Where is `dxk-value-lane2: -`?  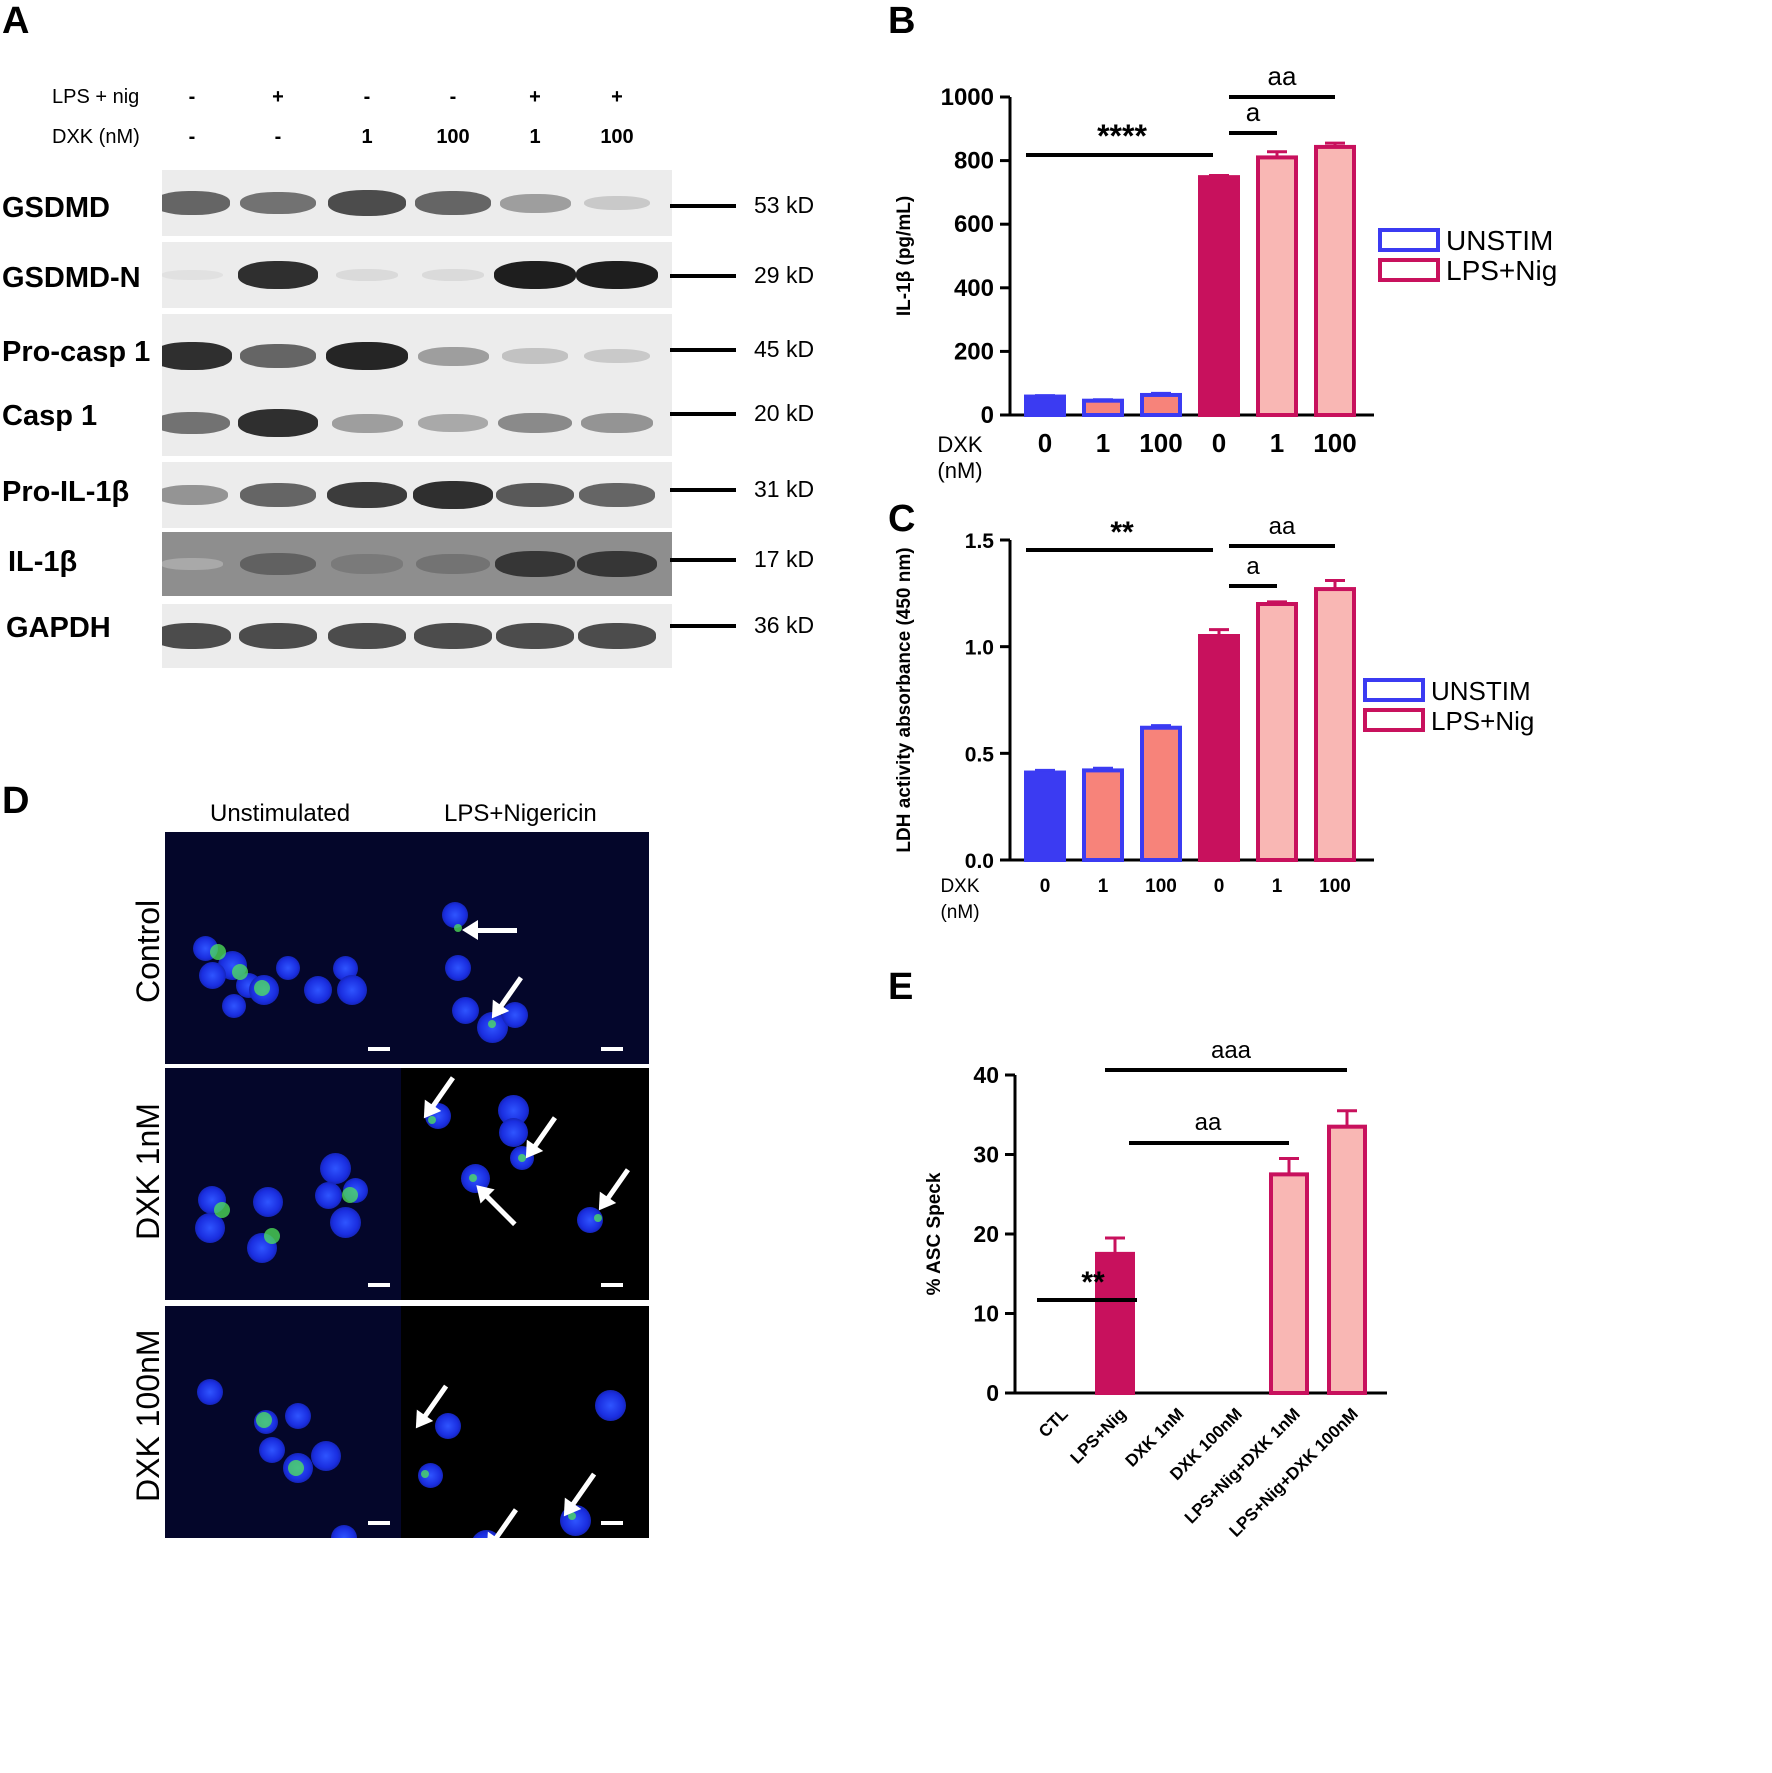 dxk-value-lane2: - is located at coordinates (278, 137).